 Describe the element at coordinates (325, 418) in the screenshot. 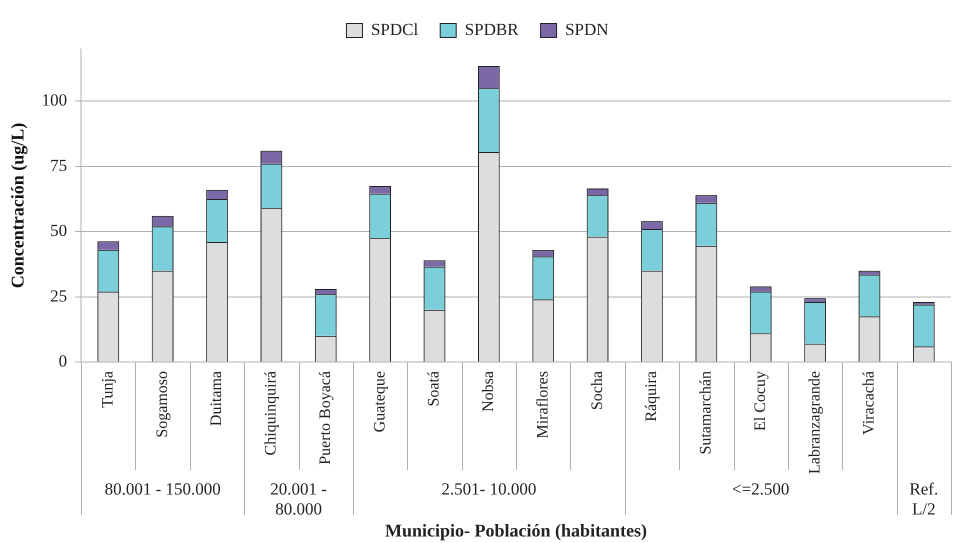

I see `x-tick-label: Puerto Boyacá` at that location.